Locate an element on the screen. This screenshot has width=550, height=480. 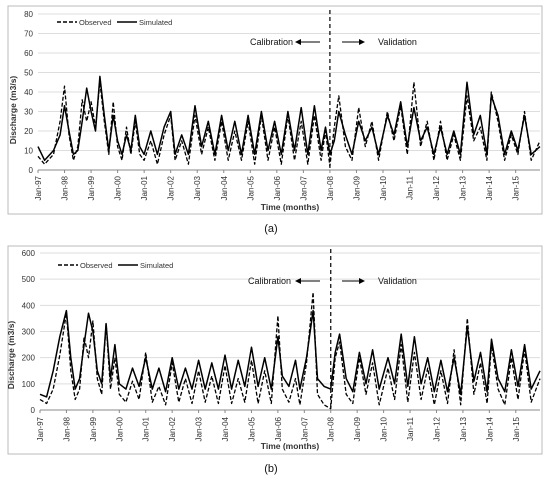
y-tick-label: 100 is located at coordinates (29, 384).